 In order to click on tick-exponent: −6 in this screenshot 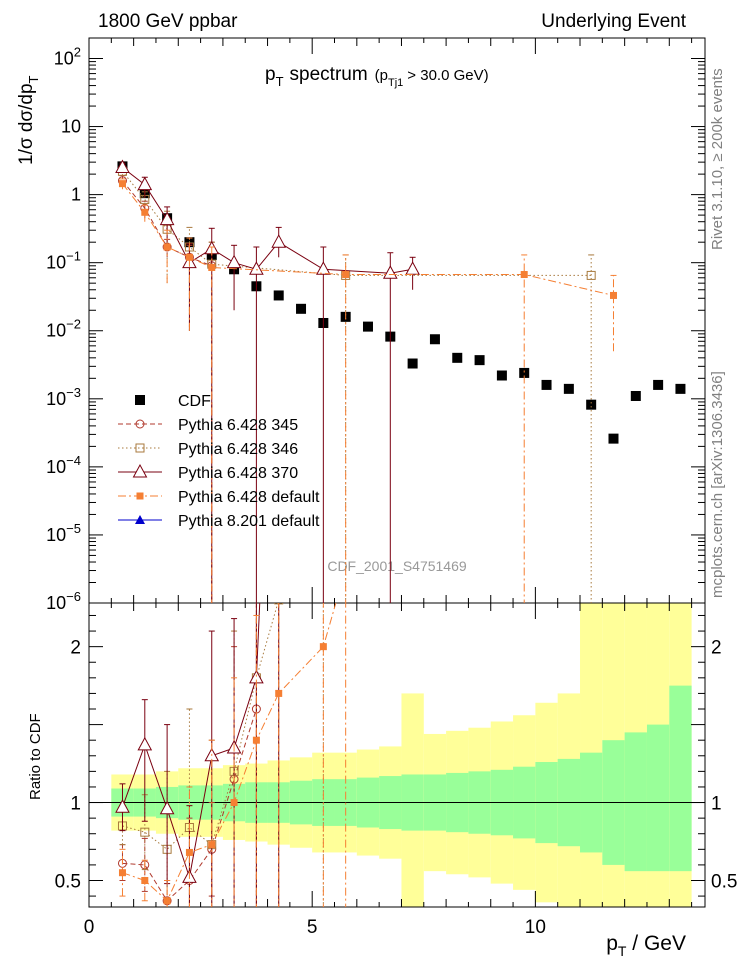, I will do `click(73, 596)`.